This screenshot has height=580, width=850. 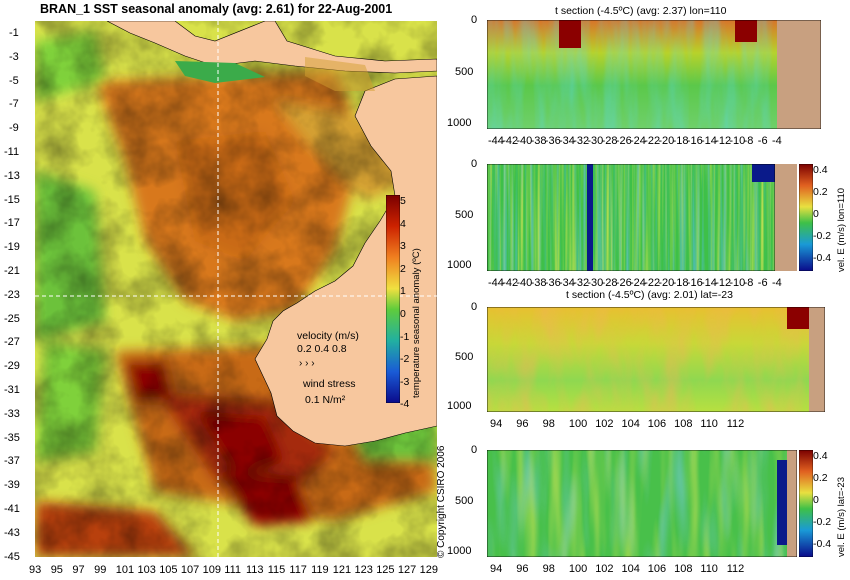 What do you see at coordinates (12, 437) in the screenshot?
I see `lat-tick-label: -35` at bounding box center [12, 437].